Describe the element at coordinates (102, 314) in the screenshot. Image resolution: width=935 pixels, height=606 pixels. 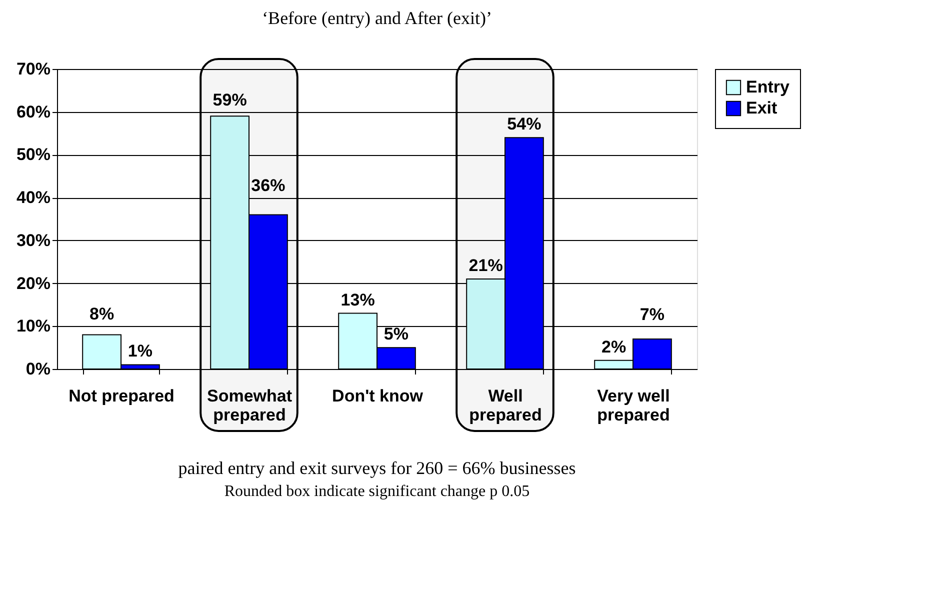
I see `text: 8%` at that location.